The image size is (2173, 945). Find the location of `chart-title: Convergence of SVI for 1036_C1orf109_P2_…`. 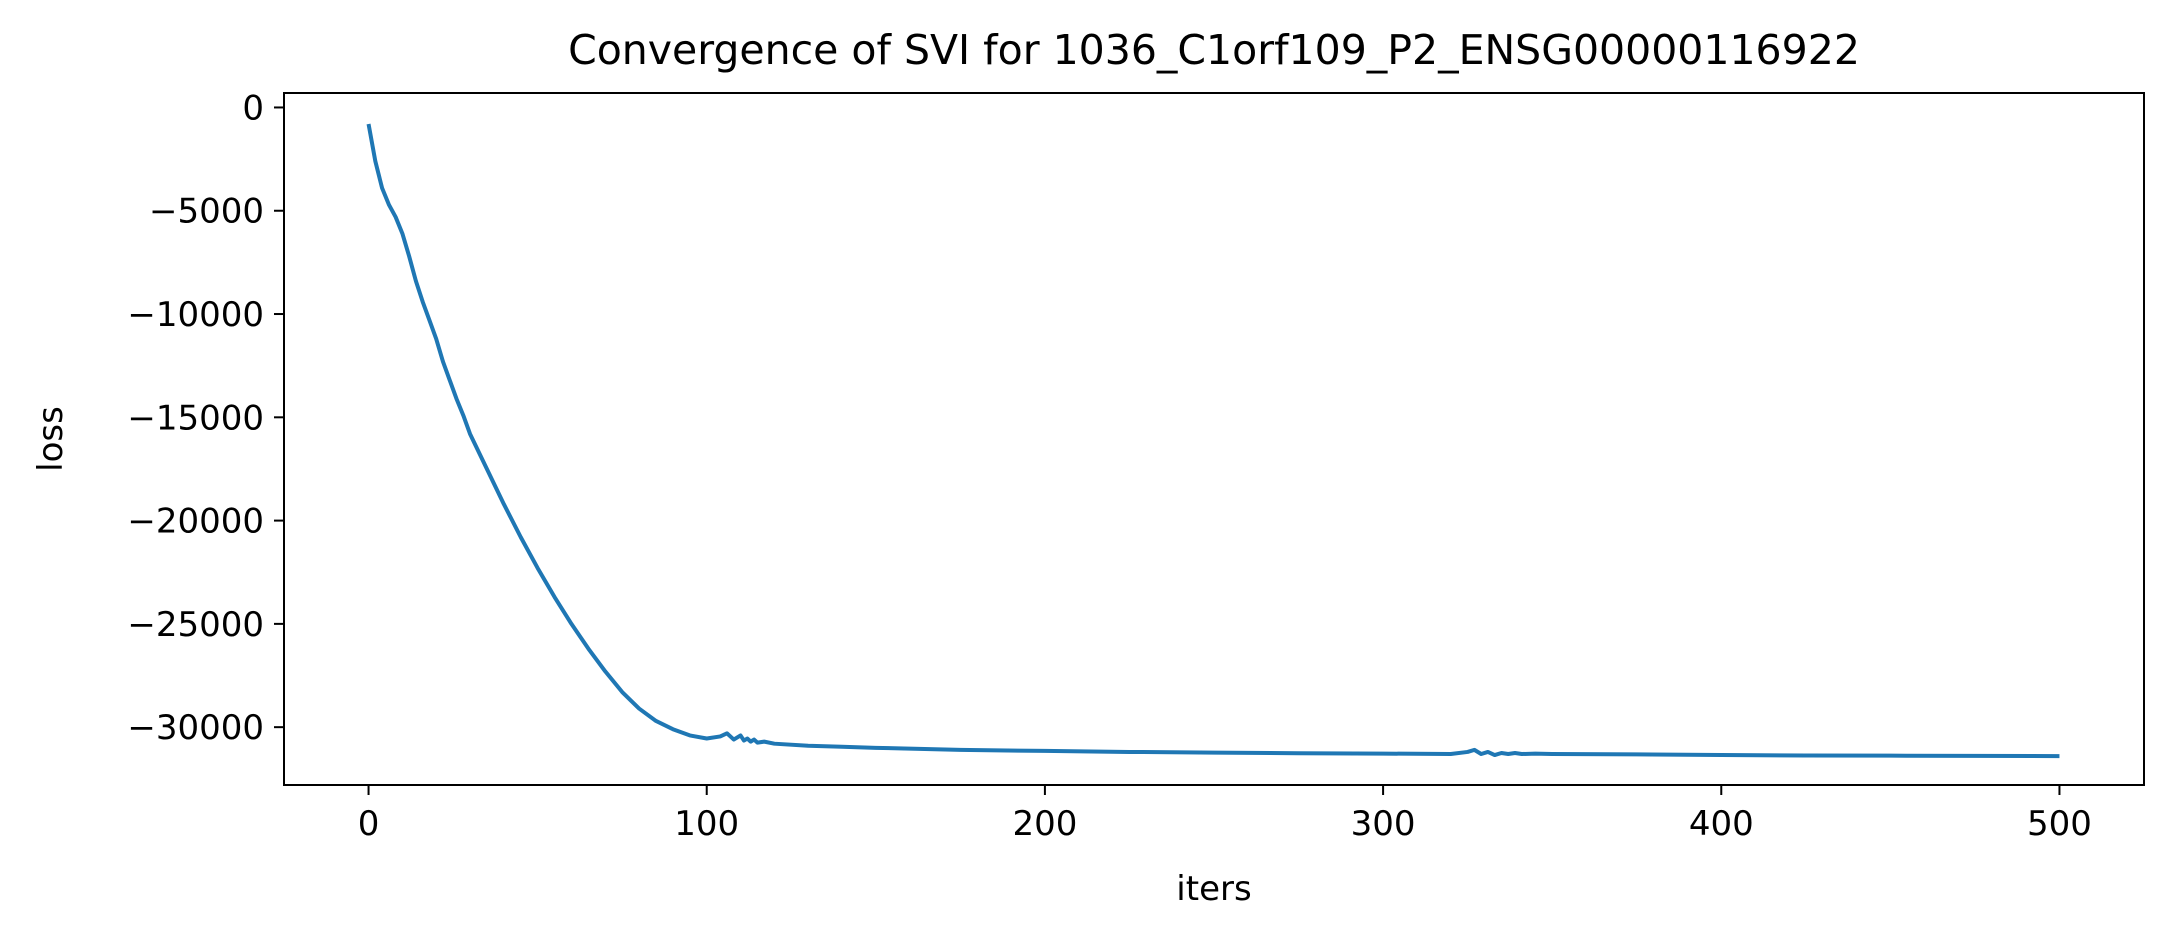

chart-title: Convergence of SVI for 1036_C1orf109_P2_… is located at coordinates (1214, 50).